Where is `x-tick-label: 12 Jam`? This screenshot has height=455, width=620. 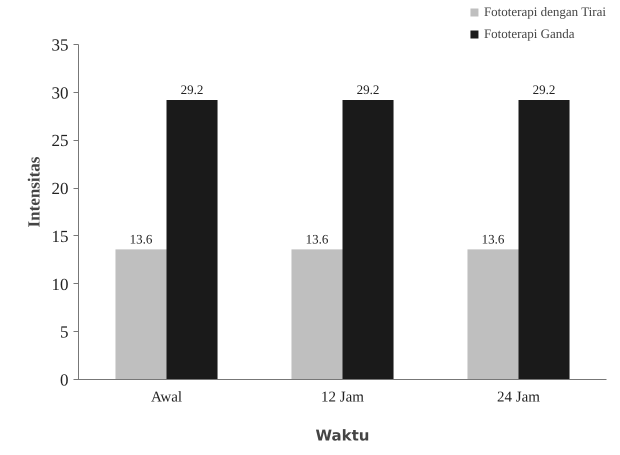
x-tick-label: 12 Jam is located at coordinates (342, 398).